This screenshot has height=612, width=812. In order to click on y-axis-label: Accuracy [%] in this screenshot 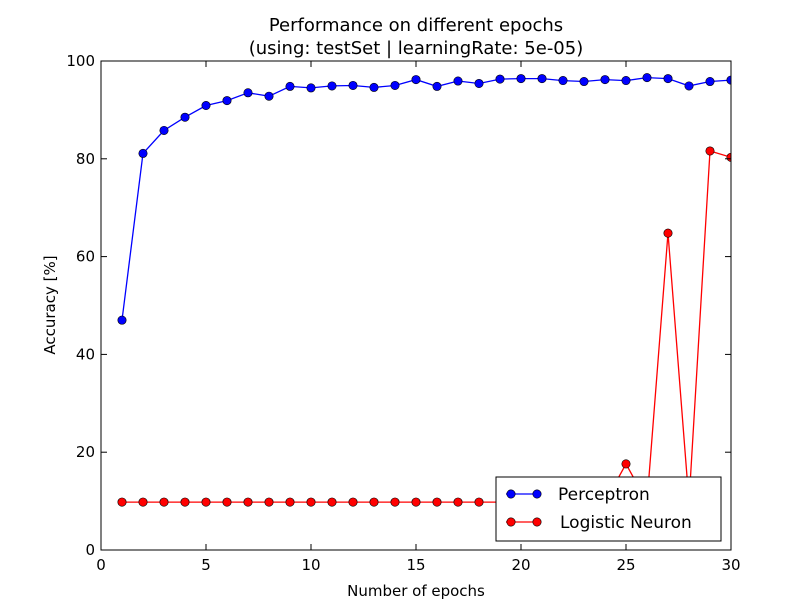, I will do `click(50, 304)`.